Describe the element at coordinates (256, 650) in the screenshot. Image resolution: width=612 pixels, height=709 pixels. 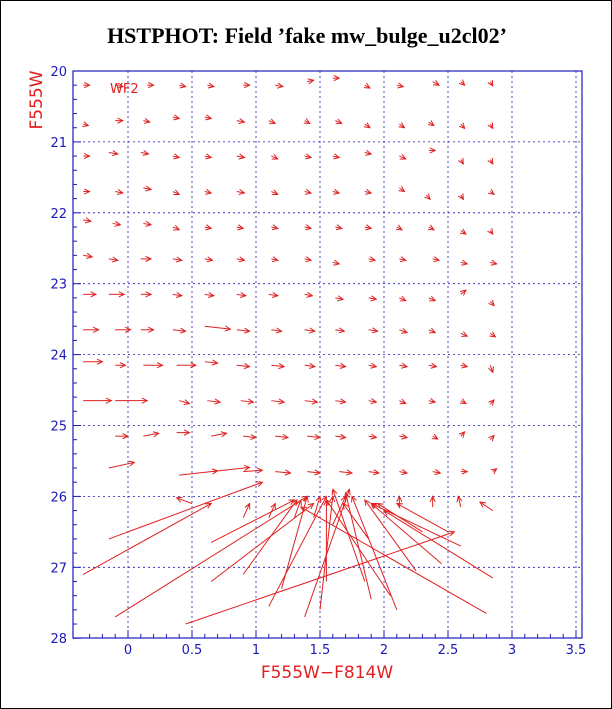
I see `x-tick-label-2: 1` at that location.